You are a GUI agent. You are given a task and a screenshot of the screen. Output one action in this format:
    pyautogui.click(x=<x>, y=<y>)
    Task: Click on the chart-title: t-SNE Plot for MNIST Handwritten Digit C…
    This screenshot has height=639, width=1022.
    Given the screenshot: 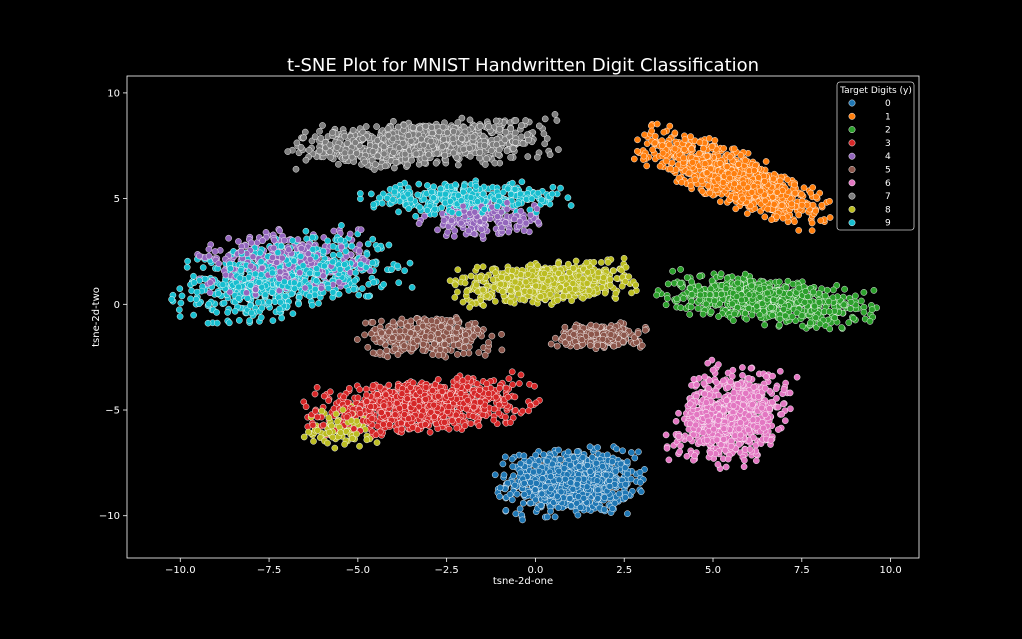 What is the action you would take?
    pyautogui.click(x=523, y=65)
    